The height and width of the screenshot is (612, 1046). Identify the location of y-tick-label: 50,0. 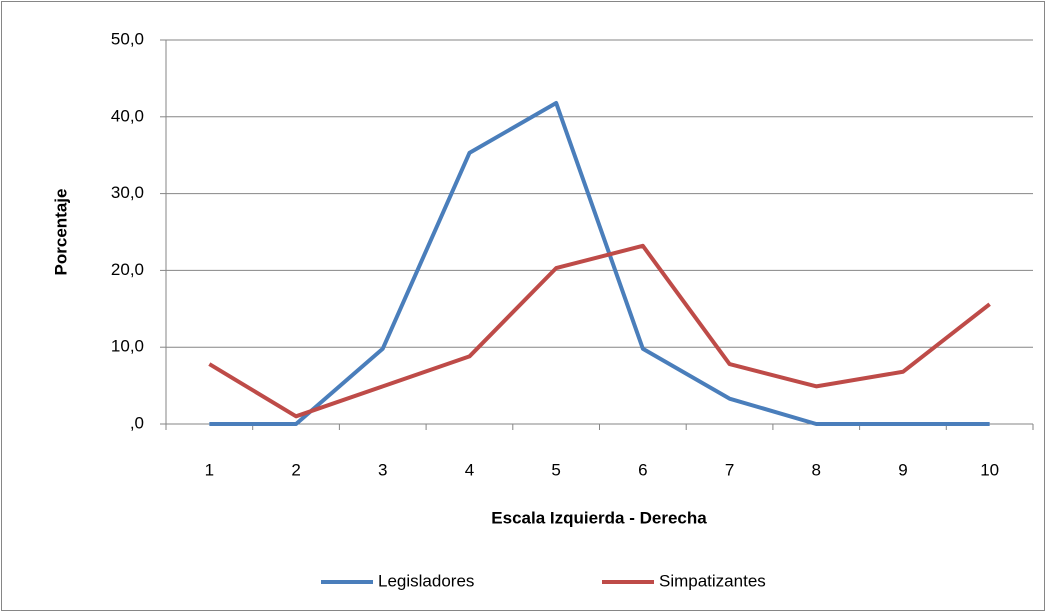
(127, 38).